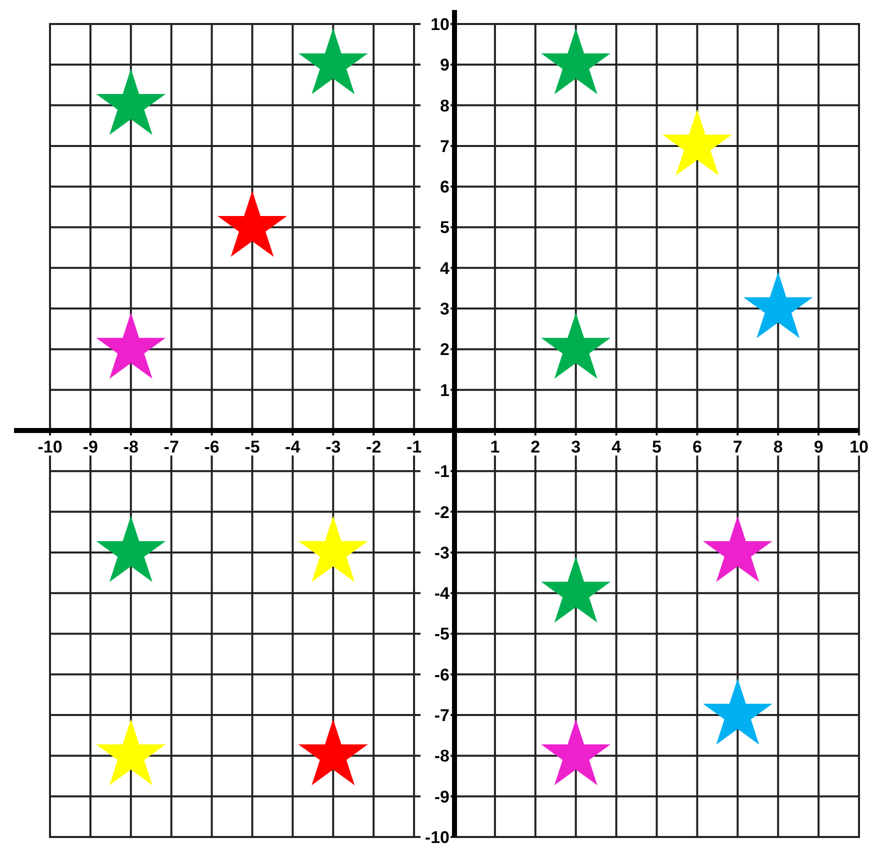 This screenshot has width=883, height=861. Describe the element at coordinates (50, 447) in the screenshot. I see `x-tick-label: -10` at that location.